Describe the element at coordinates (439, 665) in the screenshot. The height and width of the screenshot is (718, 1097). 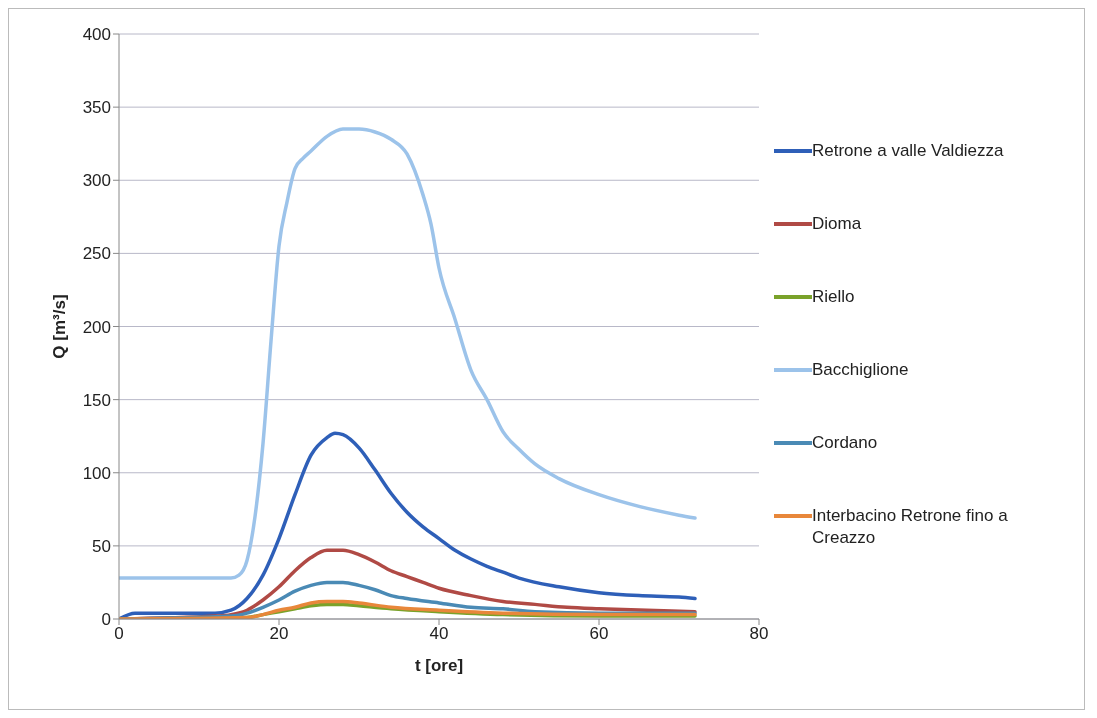
I see `x-axis-title: t [ore]` at that location.